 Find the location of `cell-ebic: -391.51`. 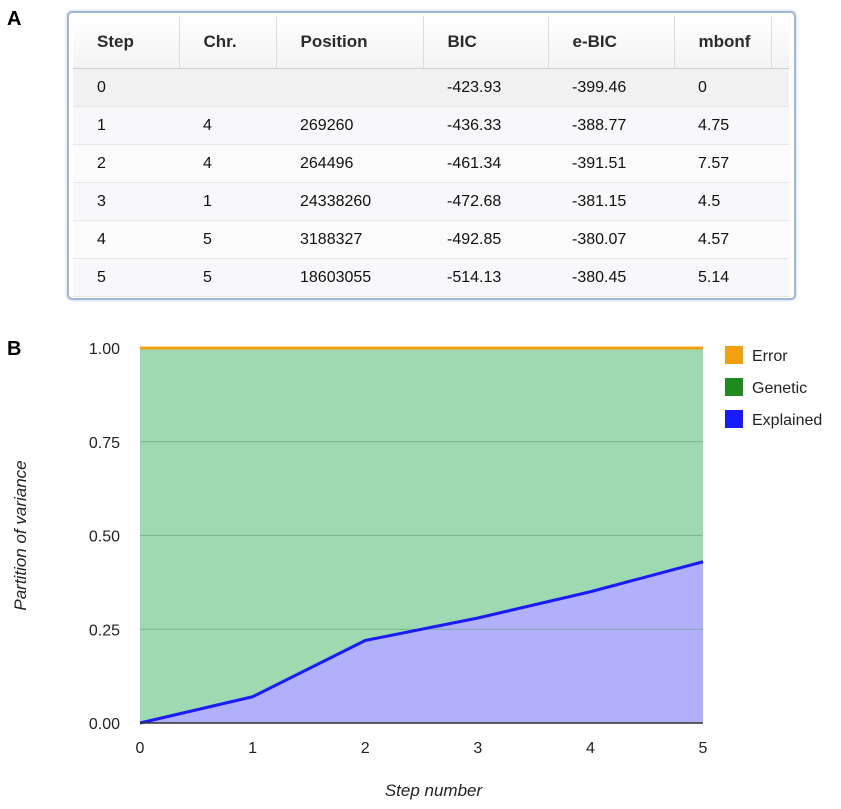

cell-ebic: -391.51 is located at coordinates (611, 163).